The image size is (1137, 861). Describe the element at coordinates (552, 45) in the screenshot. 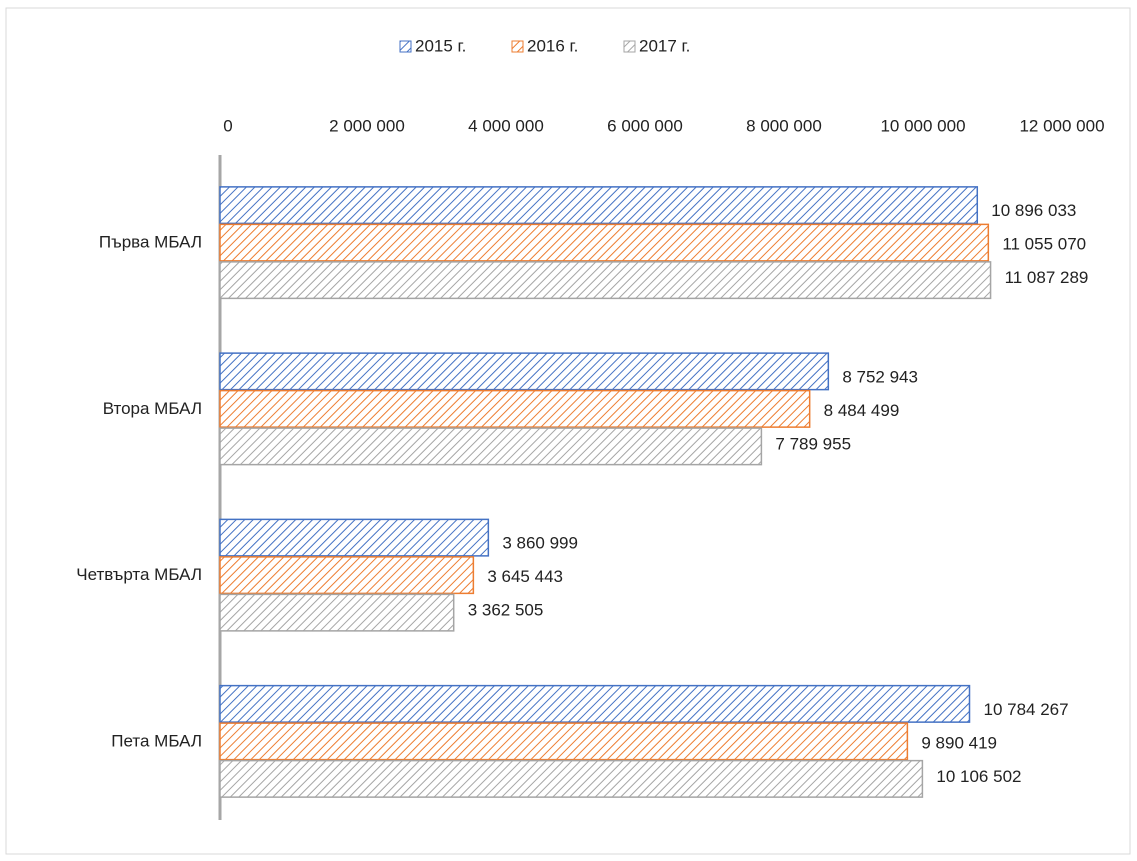

I see `legend-label: 2016 г.` at that location.